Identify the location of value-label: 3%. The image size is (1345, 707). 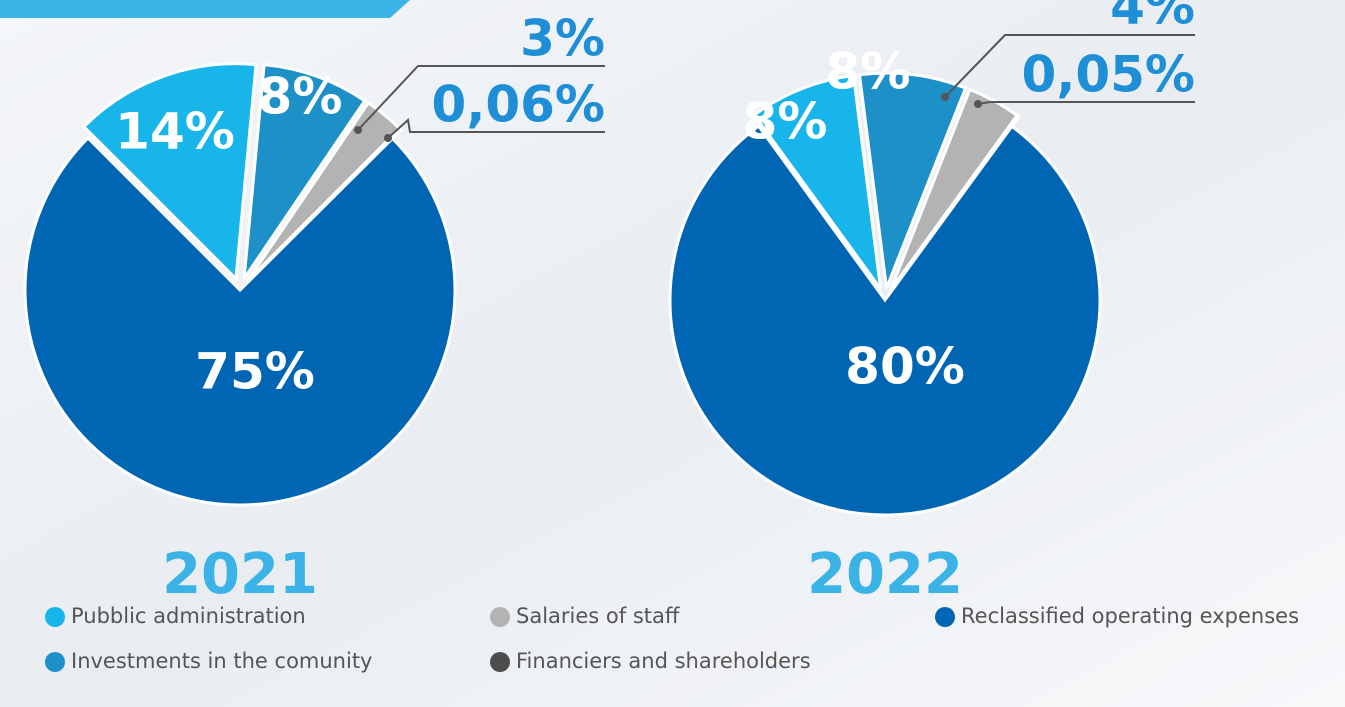
(562, 39).